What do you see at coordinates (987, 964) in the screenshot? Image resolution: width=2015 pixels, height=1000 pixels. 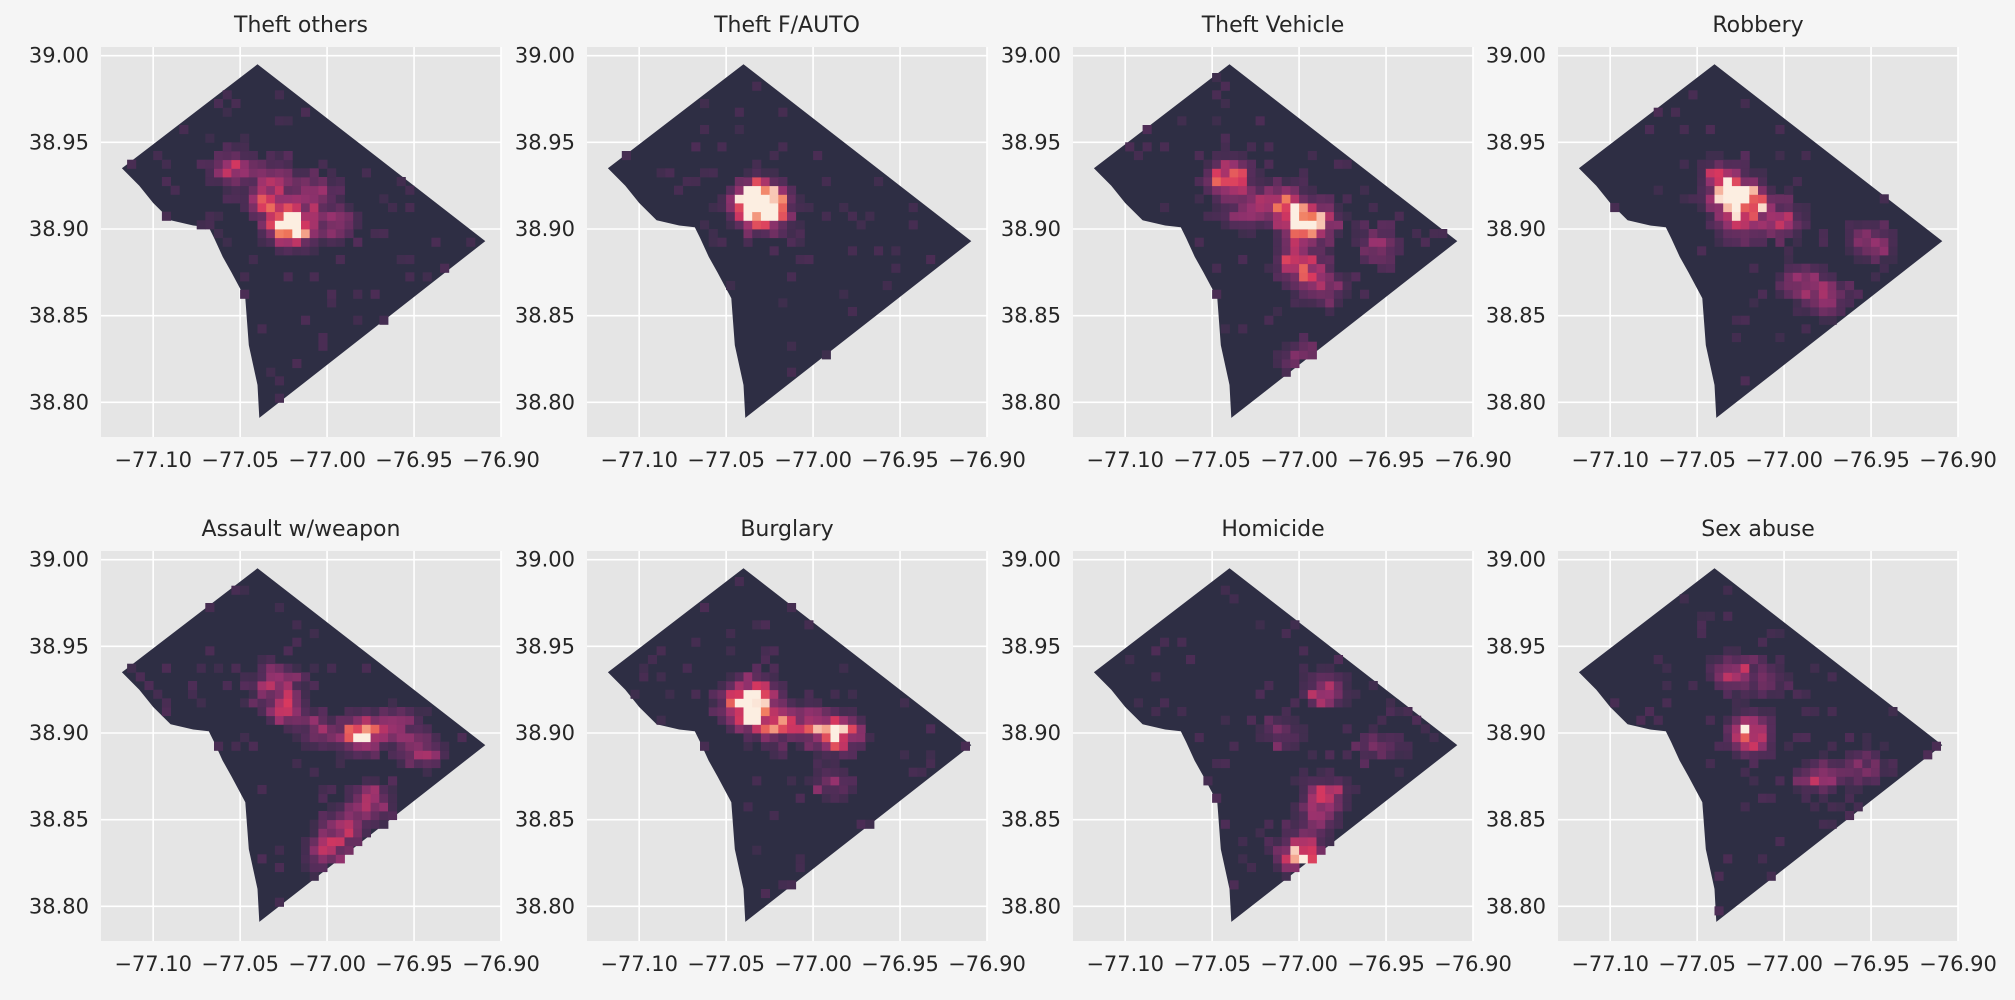 I see `x-tick-label: −76.90` at bounding box center [987, 964].